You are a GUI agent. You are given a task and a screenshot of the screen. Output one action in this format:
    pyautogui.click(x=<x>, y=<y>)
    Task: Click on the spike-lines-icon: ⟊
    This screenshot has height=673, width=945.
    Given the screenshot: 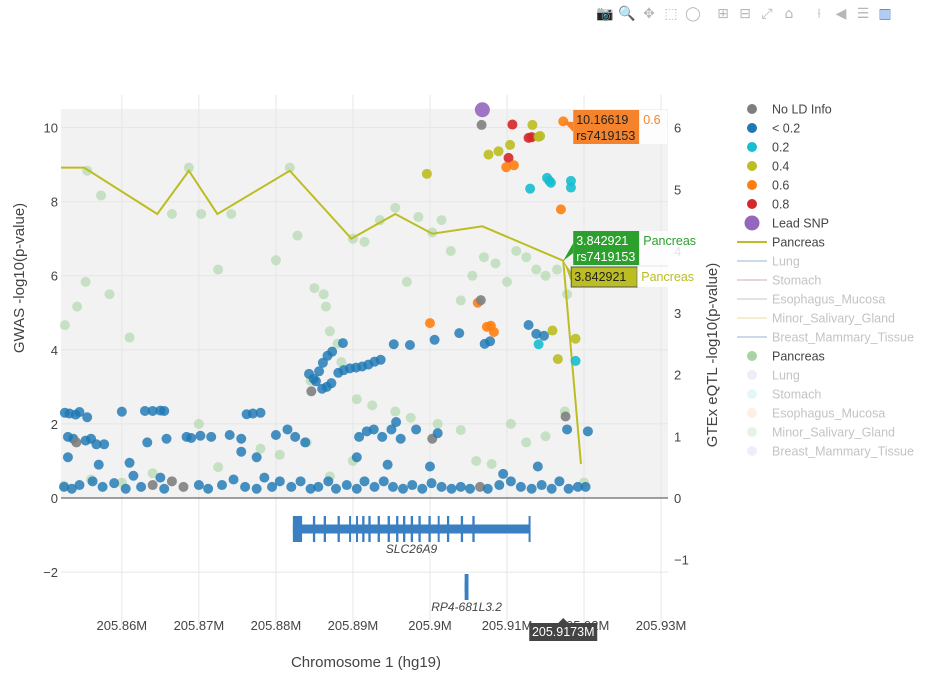 What is the action you would take?
    pyautogui.click(x=819, y=14)
    